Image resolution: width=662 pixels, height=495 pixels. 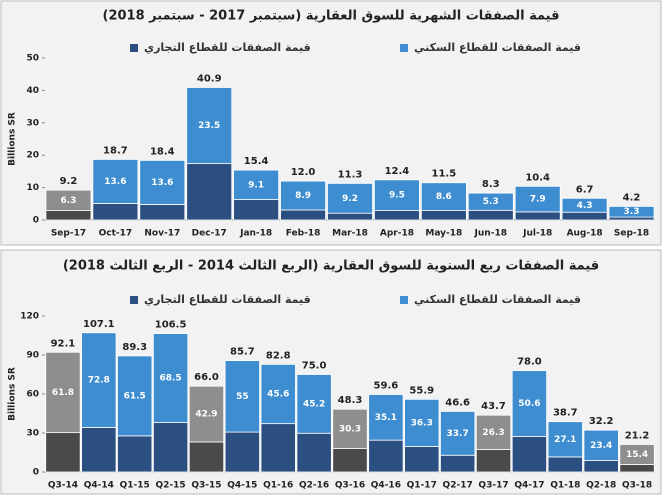 What do you see at coordinates (538, 200) in the screenshot?
I see `value-label: 7.9` at bounding box center [538, 200].